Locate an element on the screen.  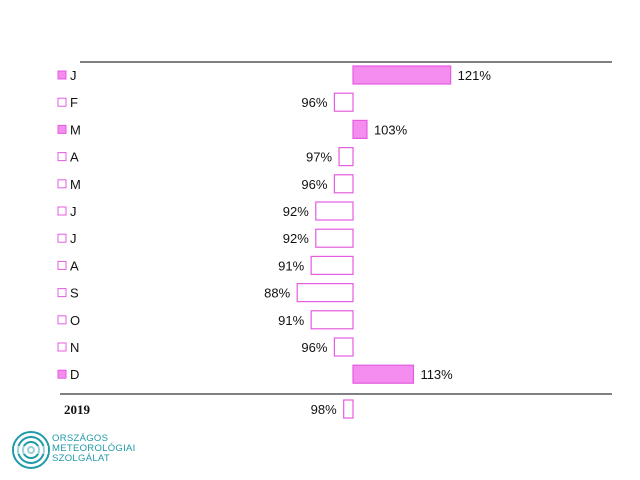
summary-value-label: 98% is located at coordinates (324, 409).